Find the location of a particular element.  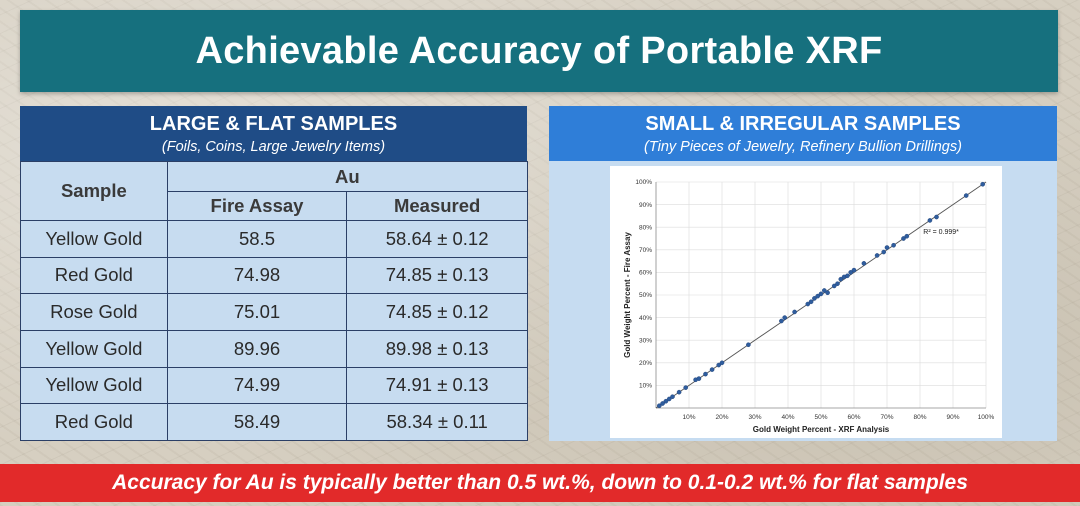

x-axis-label: Gold Weight Percent - XRF Analysis is located at coordinates (821, 429).